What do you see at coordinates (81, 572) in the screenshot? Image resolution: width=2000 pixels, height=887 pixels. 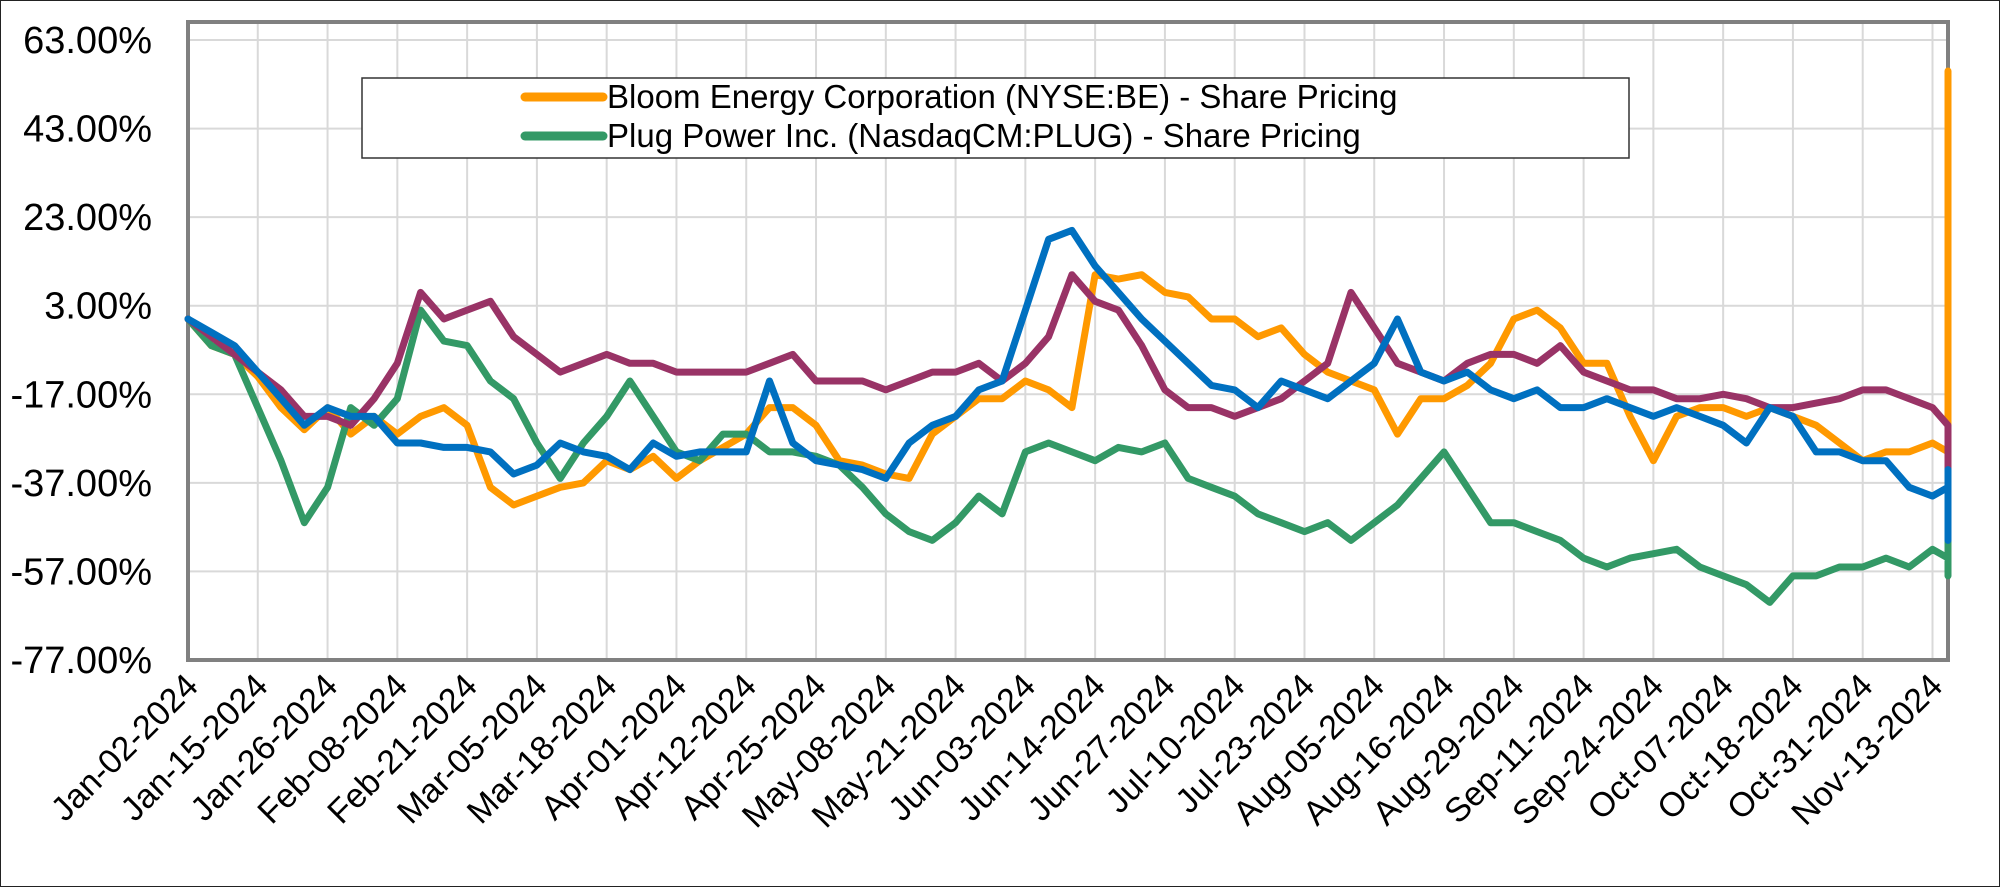 I see `y-tick-label: -57.00%` at bounding box center [81, 572].